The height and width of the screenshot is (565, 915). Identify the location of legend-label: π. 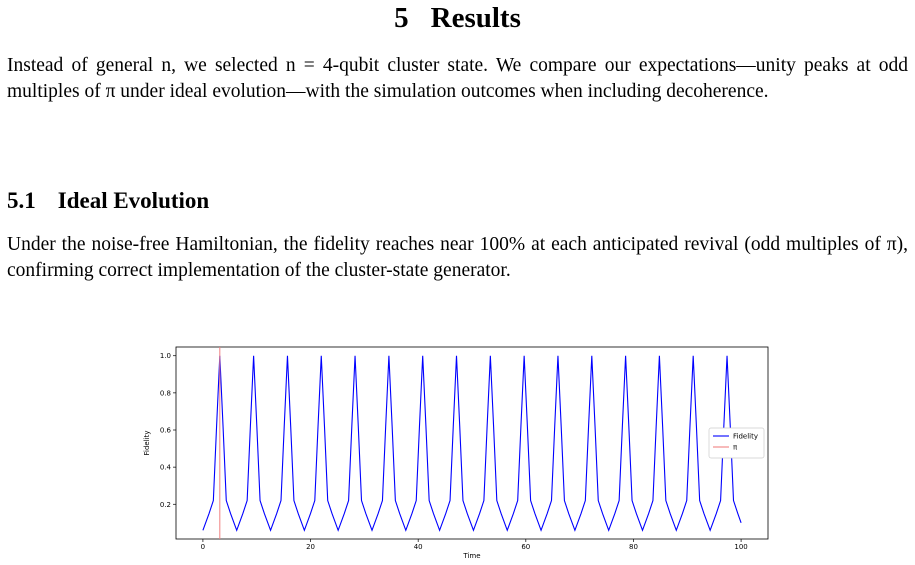
(735, 448).